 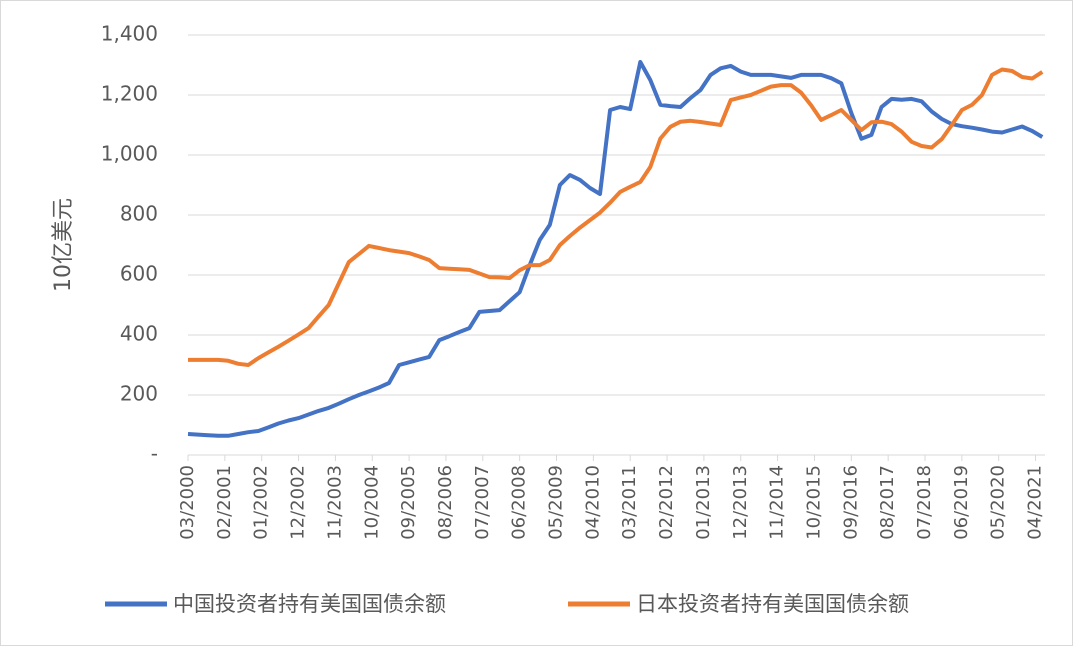 What do you see at coordinates (1035, 502) in the screenshot?
I see `x-tick-label: 04/2021` at bounding box center [1035, 502].